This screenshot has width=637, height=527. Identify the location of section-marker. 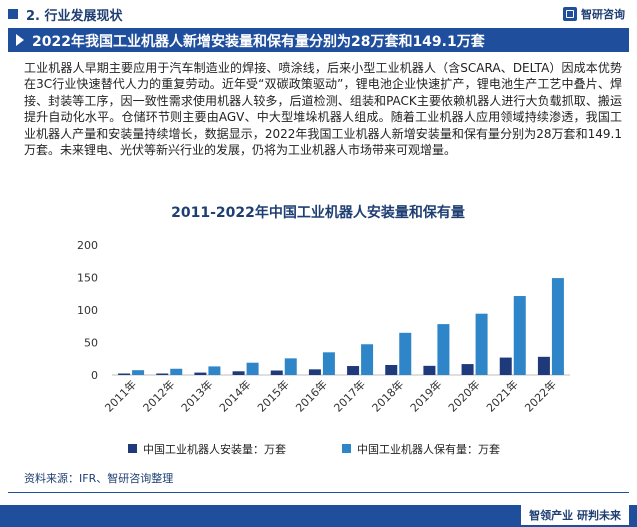
(13, 14).